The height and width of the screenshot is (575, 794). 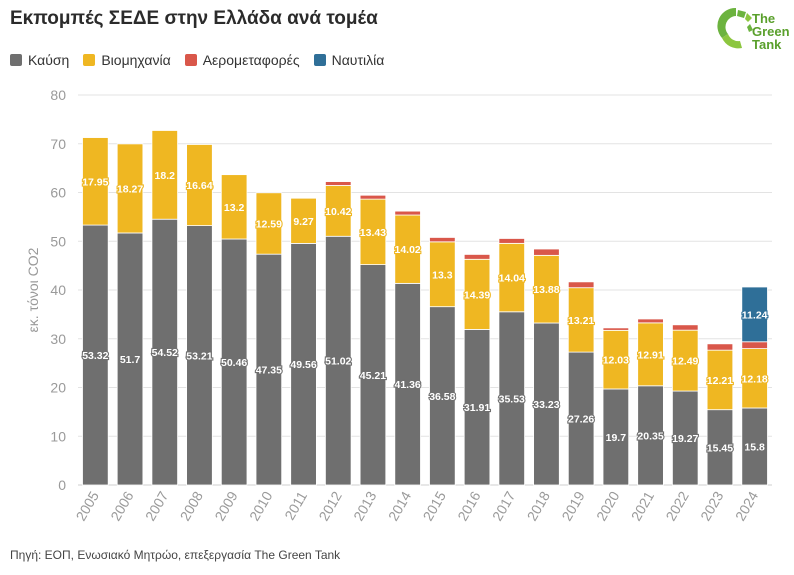 I want to click on data-label: 50.46, so click(x=234, y=363).